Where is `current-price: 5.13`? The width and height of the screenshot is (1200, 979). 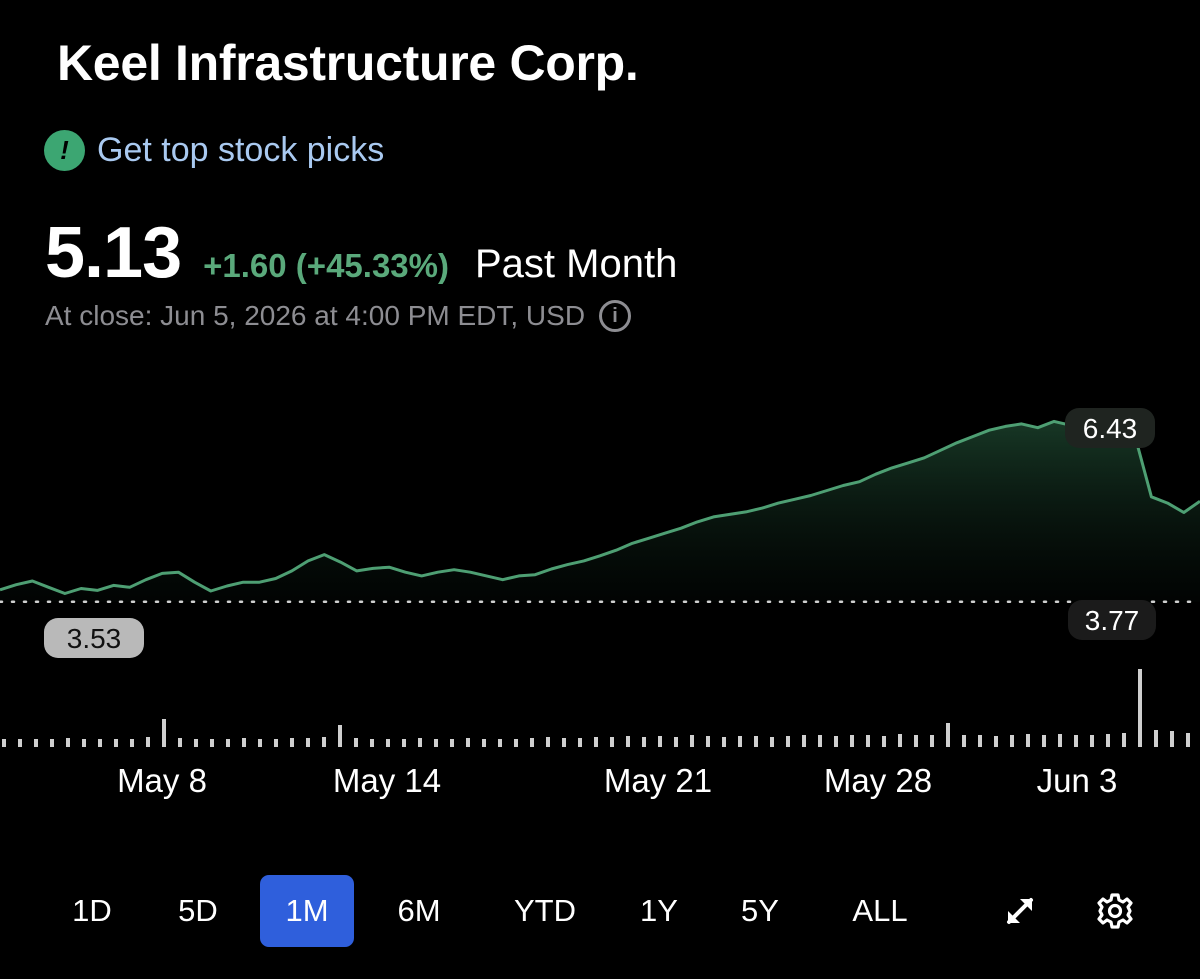
current-price: 5.13 is located at coordinates (113, 253).